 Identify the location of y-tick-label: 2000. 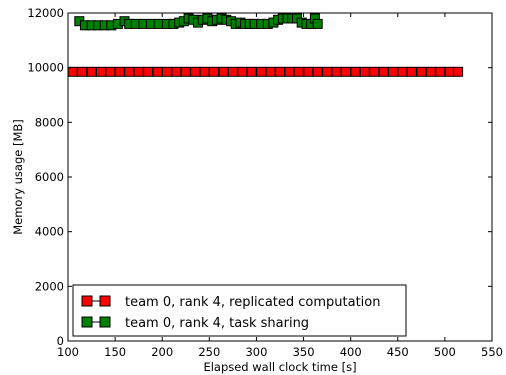
(49, 286).